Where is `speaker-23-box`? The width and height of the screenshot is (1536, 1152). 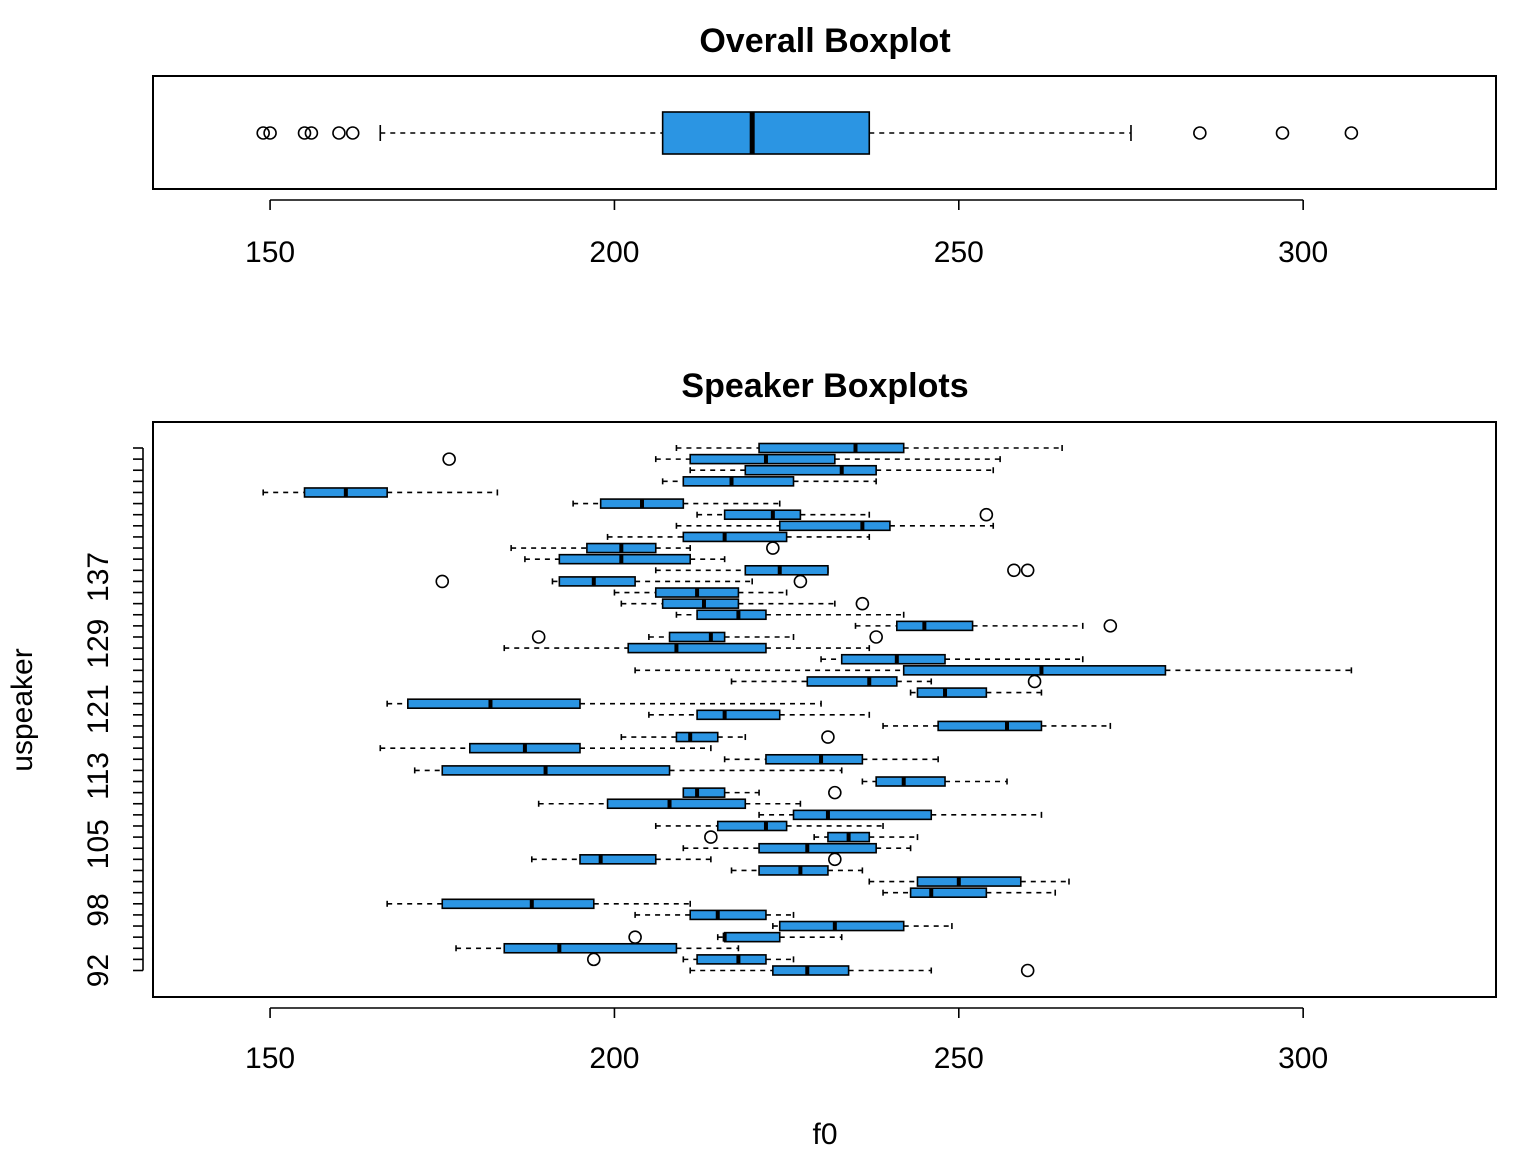 speaker-23-box is located at coordinates (990, 726).